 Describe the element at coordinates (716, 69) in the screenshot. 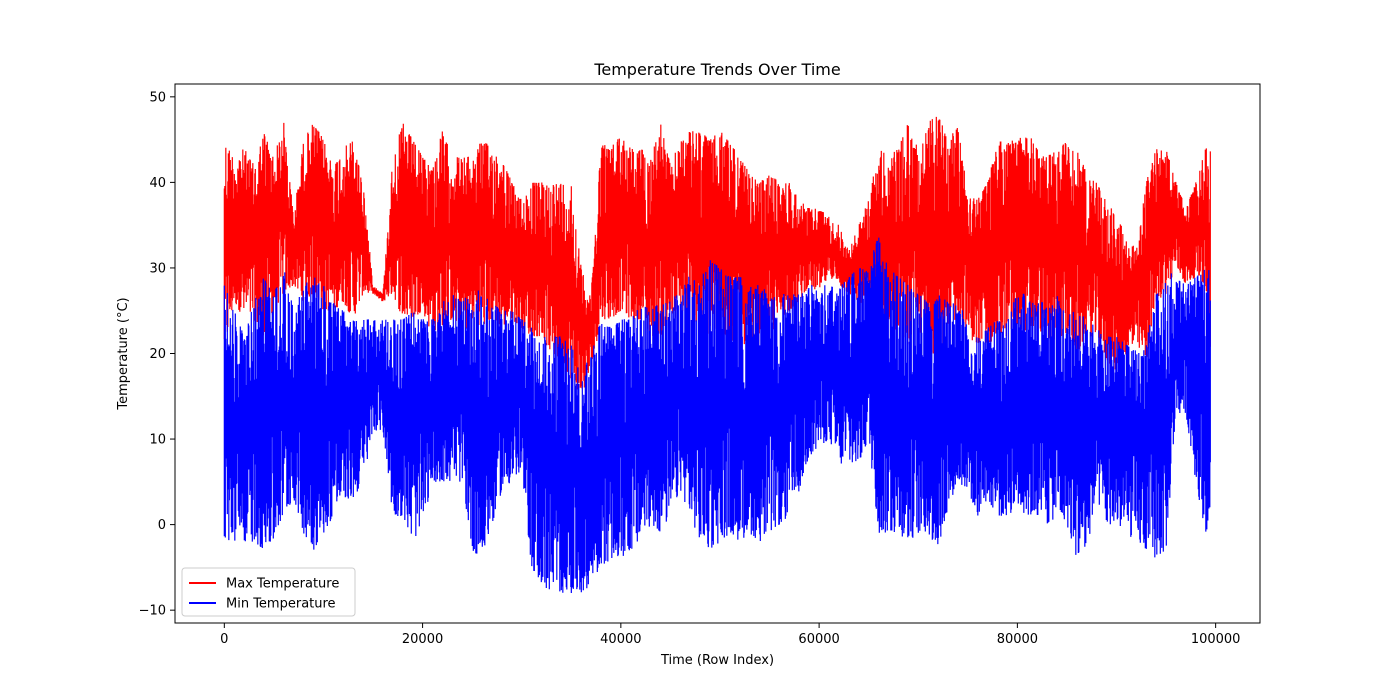

I see `chart-title: Temperature Trends Over Time` at that location.